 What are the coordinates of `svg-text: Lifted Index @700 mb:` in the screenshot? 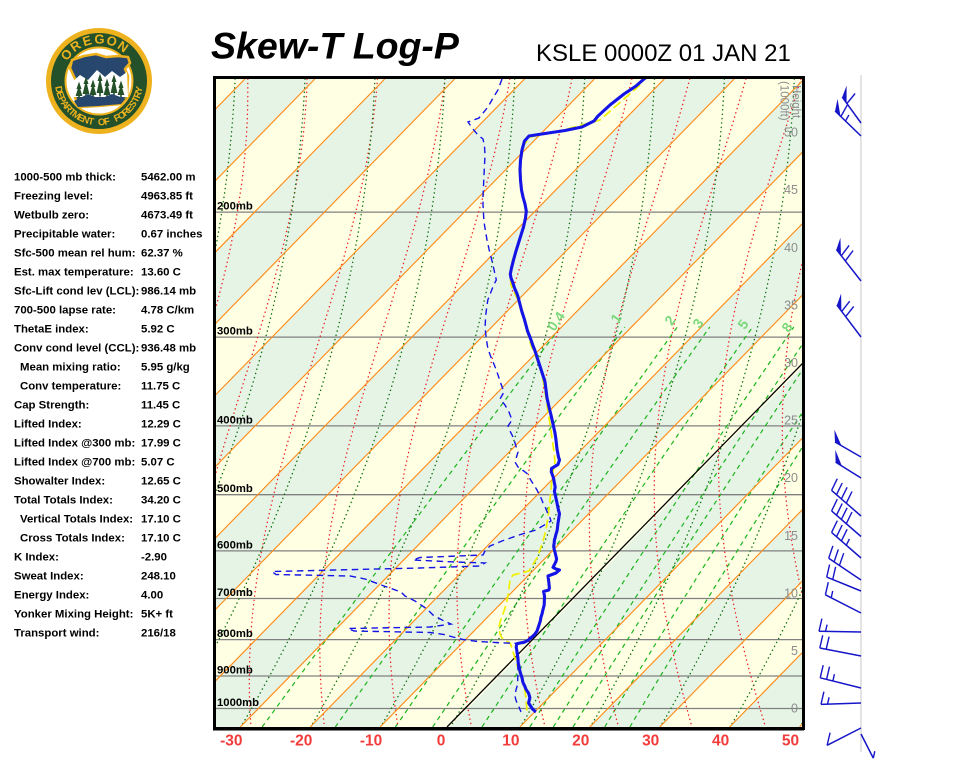 It's located at (74, 463).